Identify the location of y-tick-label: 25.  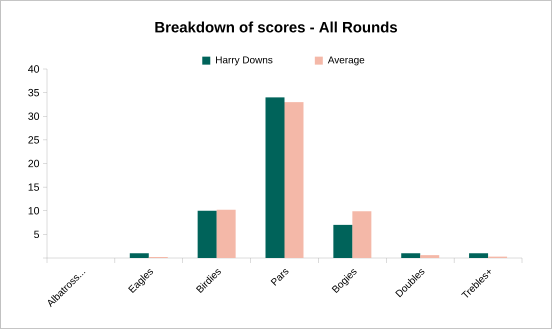
(34, 140).